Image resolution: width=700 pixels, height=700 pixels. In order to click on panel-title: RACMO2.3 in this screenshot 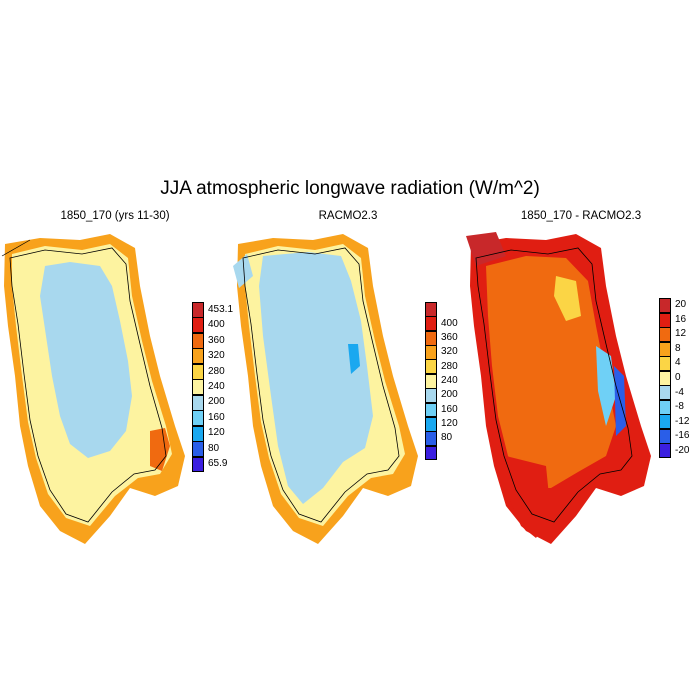, I will do `click(348, 216)`.